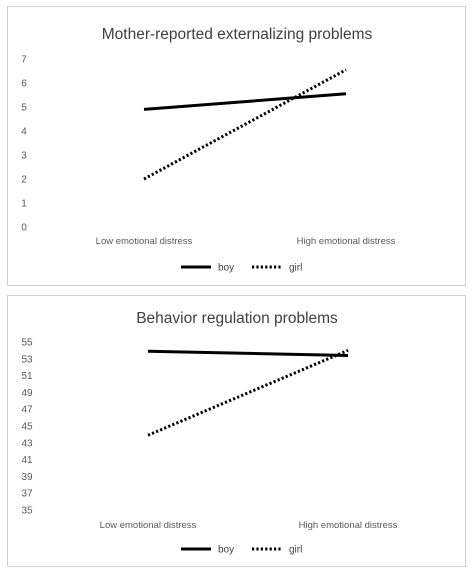 The height and width of the screenshot is (580, 474). I want to click on y-tick-label: 2, so click(24, 180).